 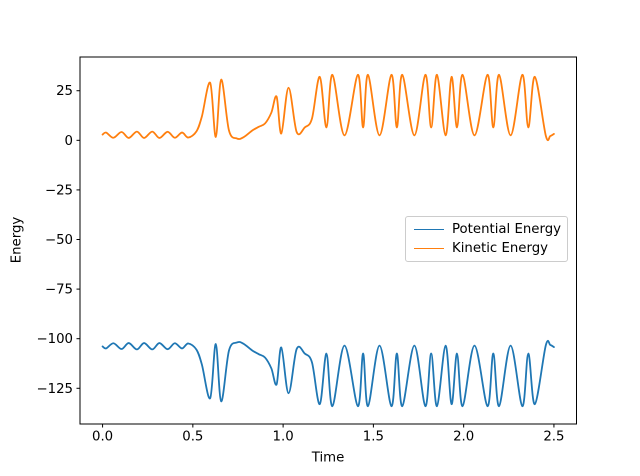 What do you see at coordinates (69, 141) in the screenshot?
I see `y-tick-label: 0` at bounding box center [69, 141].